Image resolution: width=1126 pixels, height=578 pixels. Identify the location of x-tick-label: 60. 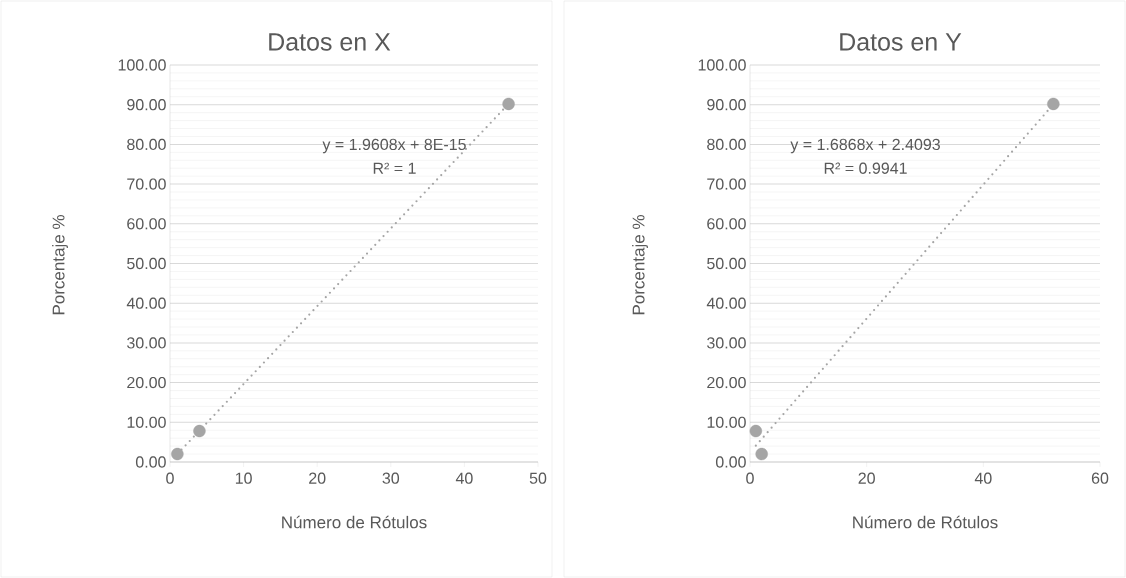
(1100, 478).